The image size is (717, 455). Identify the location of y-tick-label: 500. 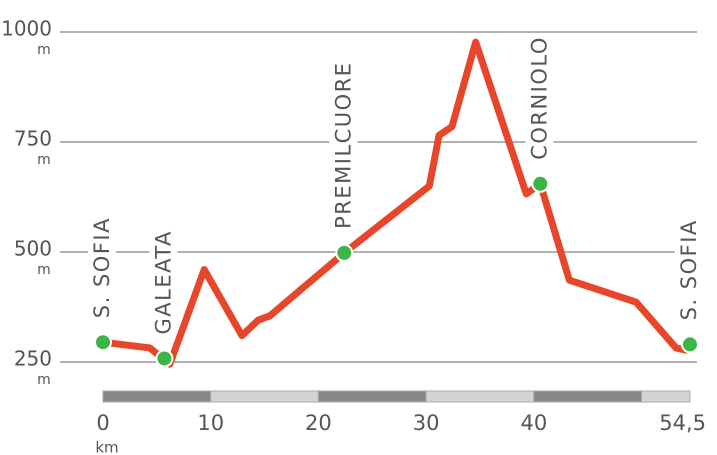
(33, 249).